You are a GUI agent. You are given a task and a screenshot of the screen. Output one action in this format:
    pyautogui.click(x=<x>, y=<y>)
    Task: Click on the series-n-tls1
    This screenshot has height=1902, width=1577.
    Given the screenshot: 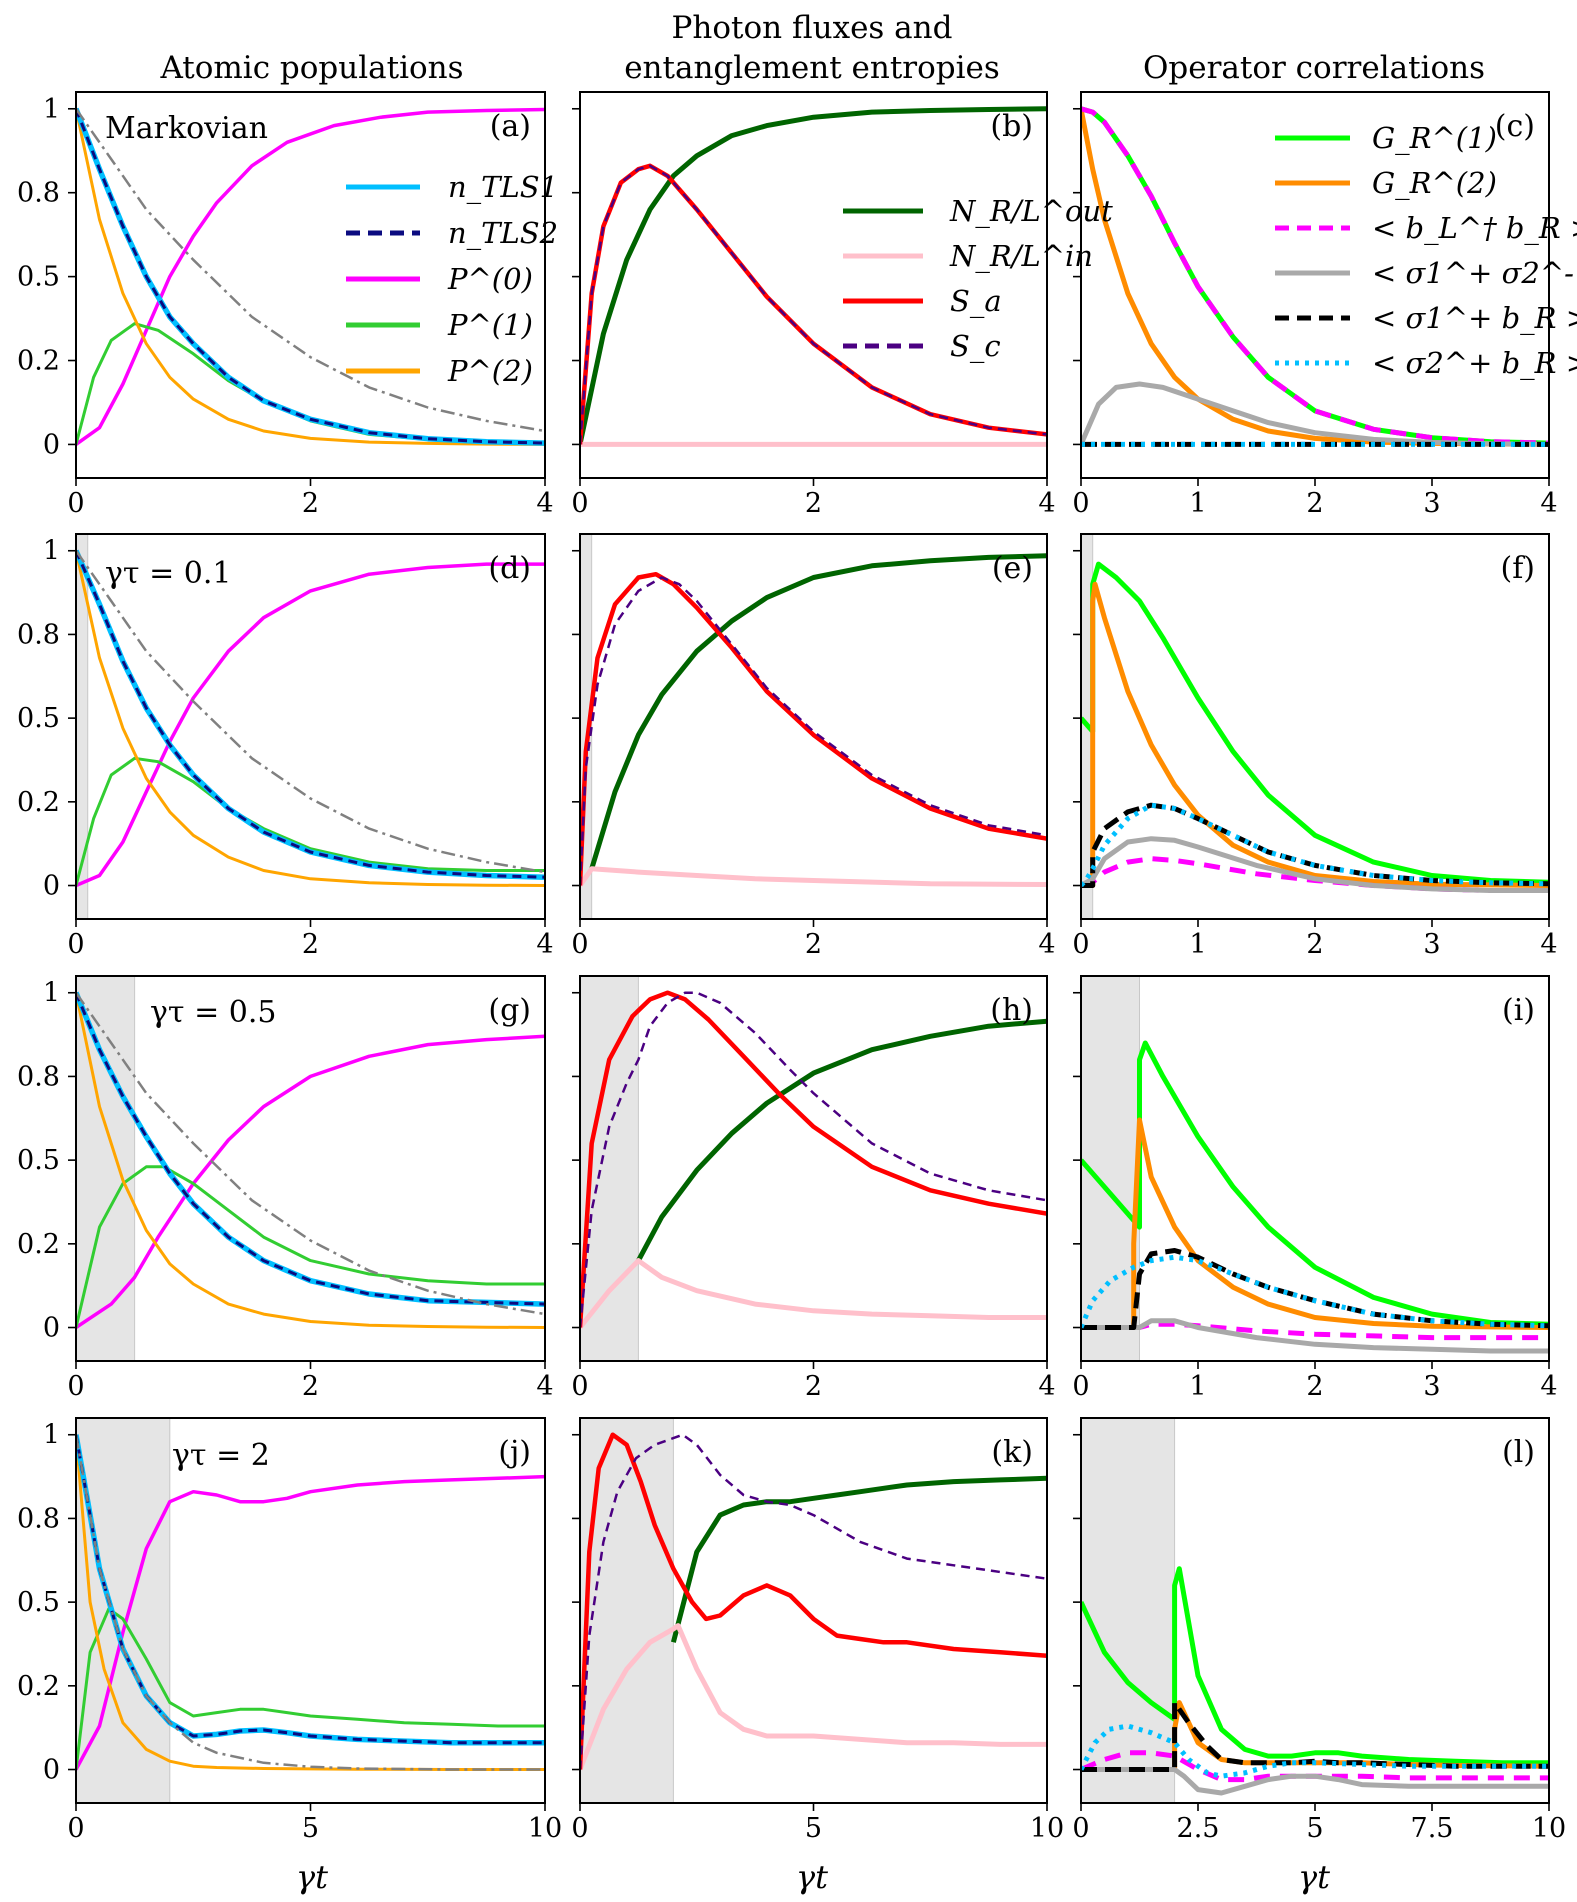 What is the action you would take?
    pyautogui.click(x=310, y=714)
    